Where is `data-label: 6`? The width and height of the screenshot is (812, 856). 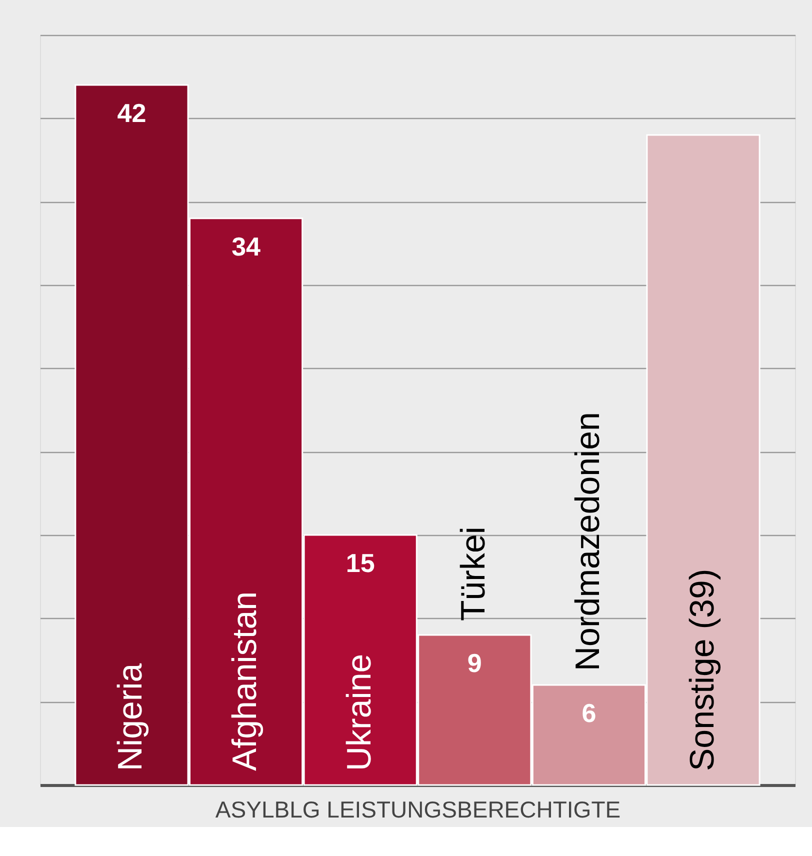
data-label: 6 is located at coordinates (589, 713).